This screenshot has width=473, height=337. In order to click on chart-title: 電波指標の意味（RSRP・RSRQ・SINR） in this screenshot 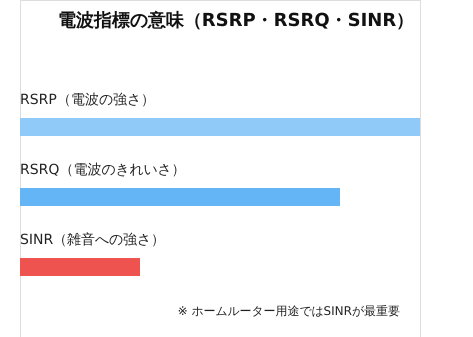, I will do `click(236, 20)`.